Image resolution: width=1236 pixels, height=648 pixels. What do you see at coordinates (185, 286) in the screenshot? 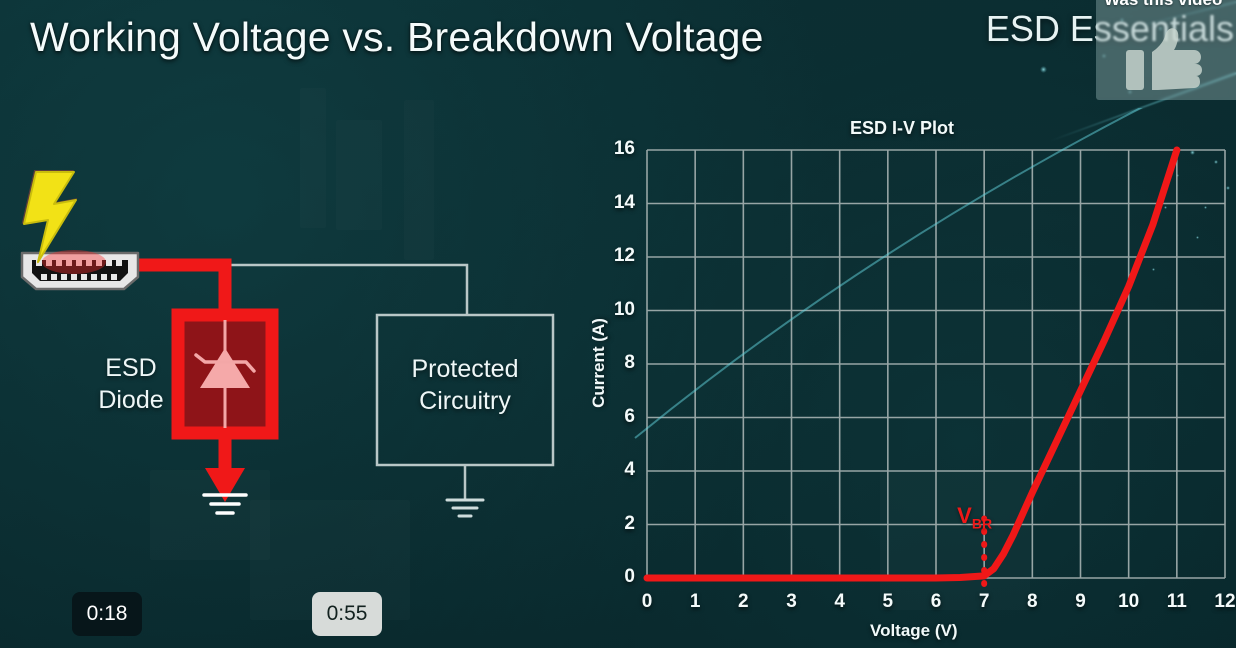
I see `esd-current-trace` at bounding box center [185, 286].